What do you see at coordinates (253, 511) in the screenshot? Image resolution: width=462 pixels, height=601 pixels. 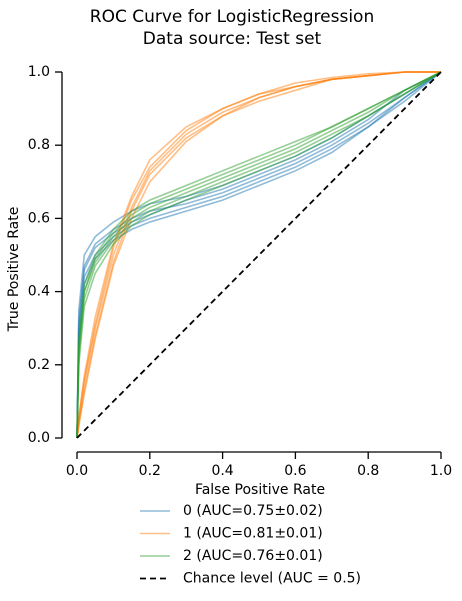 I see `legend-label: 0 (AUC=0.75±0.02)` at bounding box center [253, 511].